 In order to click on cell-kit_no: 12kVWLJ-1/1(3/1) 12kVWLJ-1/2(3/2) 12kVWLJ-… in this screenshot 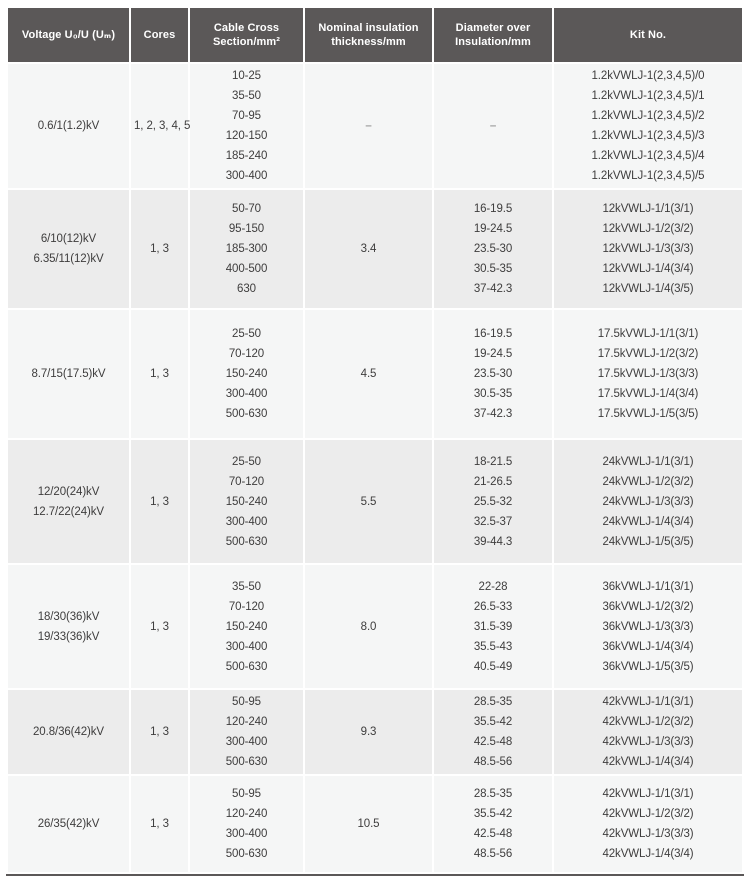, I will do `click(648, 249)`.